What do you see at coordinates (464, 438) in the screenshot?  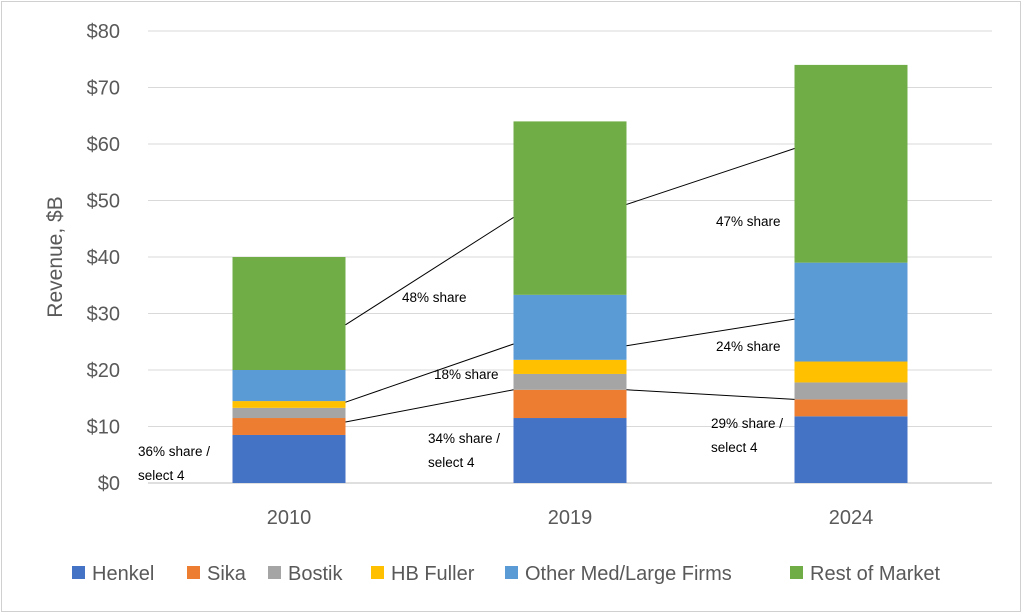 I see `annotation-text: 34% share /` at bounding box center [464, 438].